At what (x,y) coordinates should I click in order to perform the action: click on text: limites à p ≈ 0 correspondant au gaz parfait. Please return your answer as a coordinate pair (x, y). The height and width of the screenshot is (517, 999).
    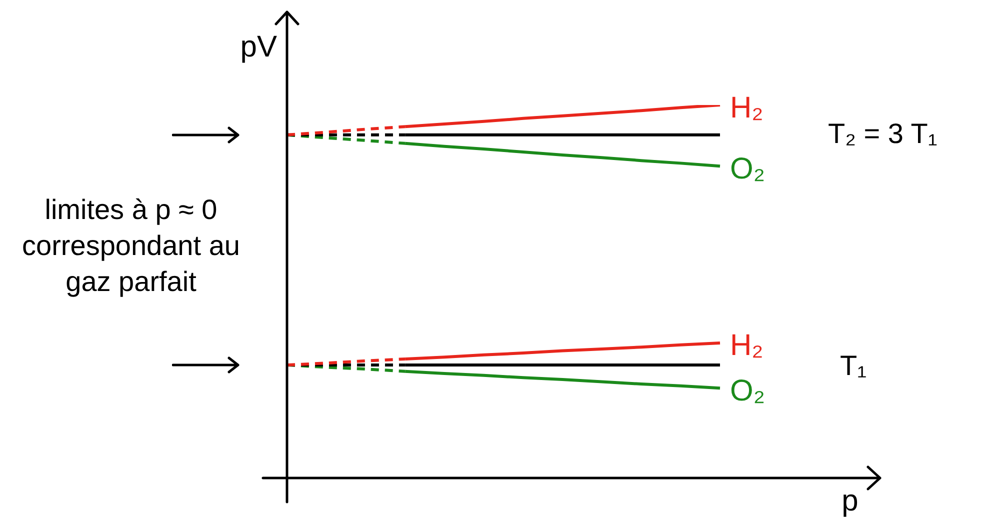
    Looking at the image, I should click on (131, 246).